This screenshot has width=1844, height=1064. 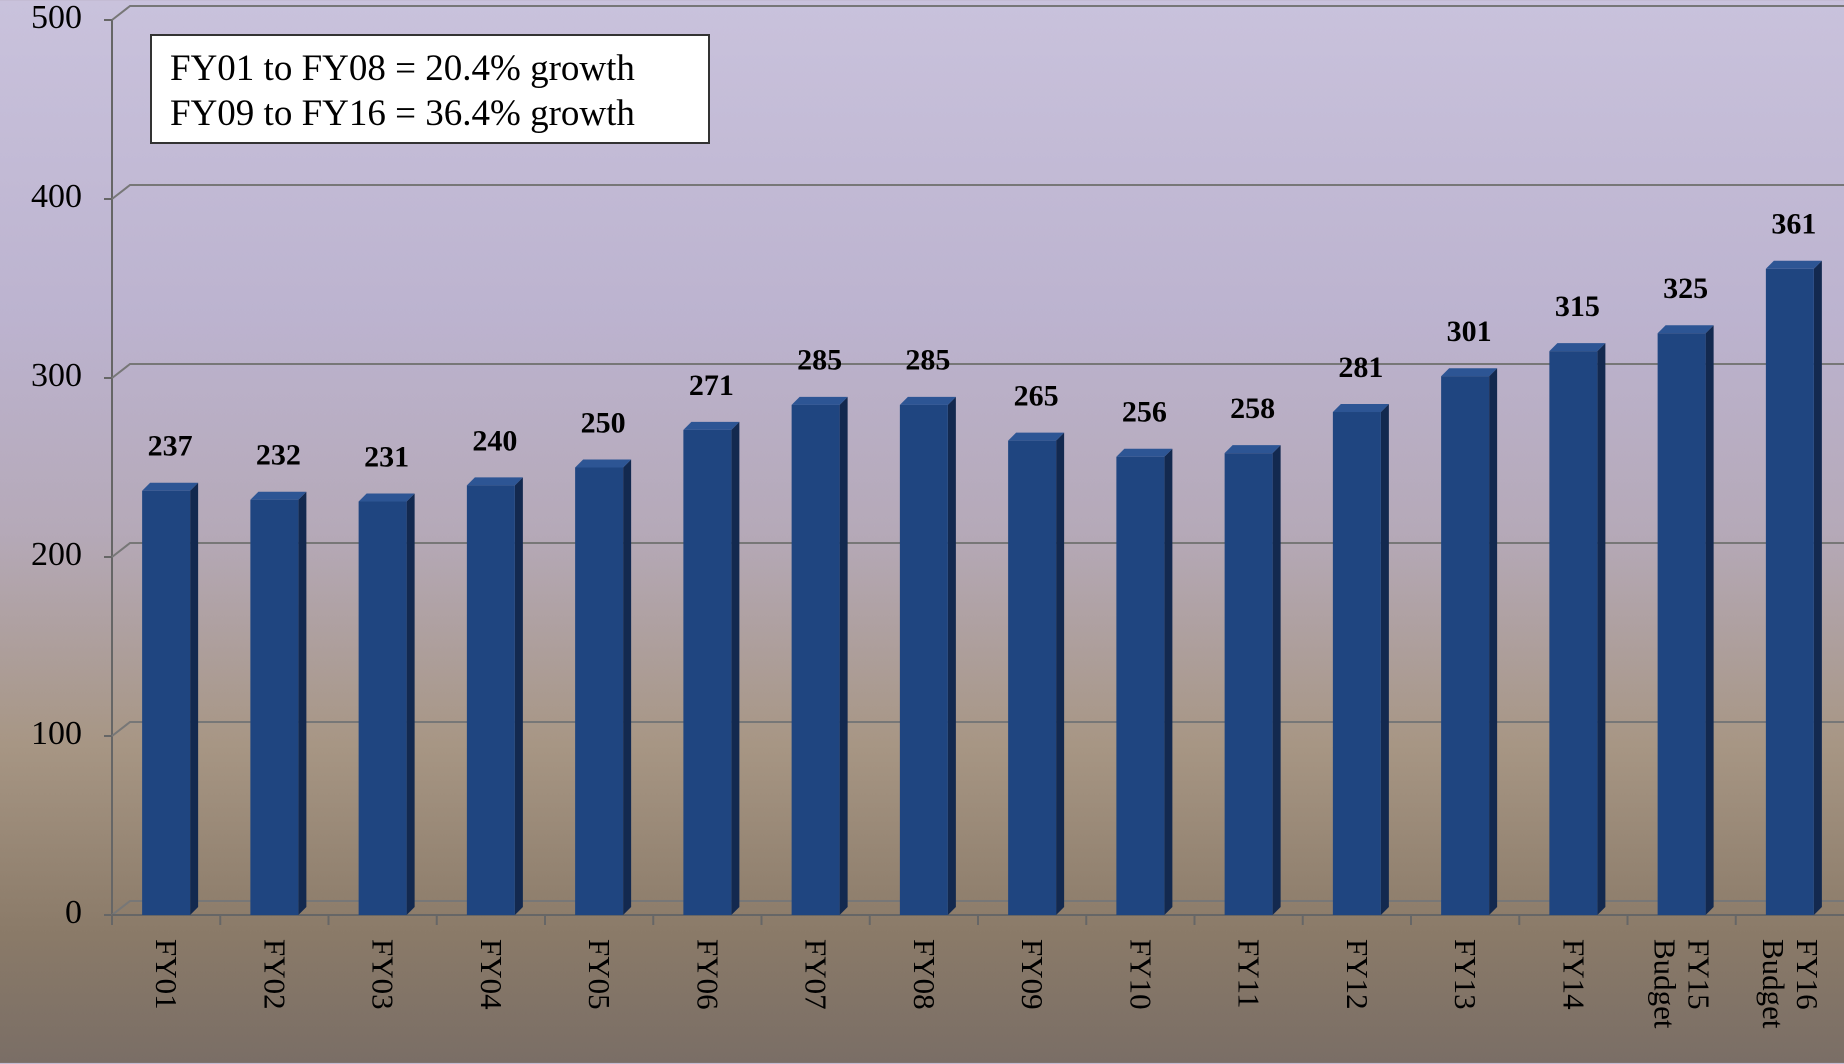 I want to click on y-tick-label: 0, so click(x=73, y=912).